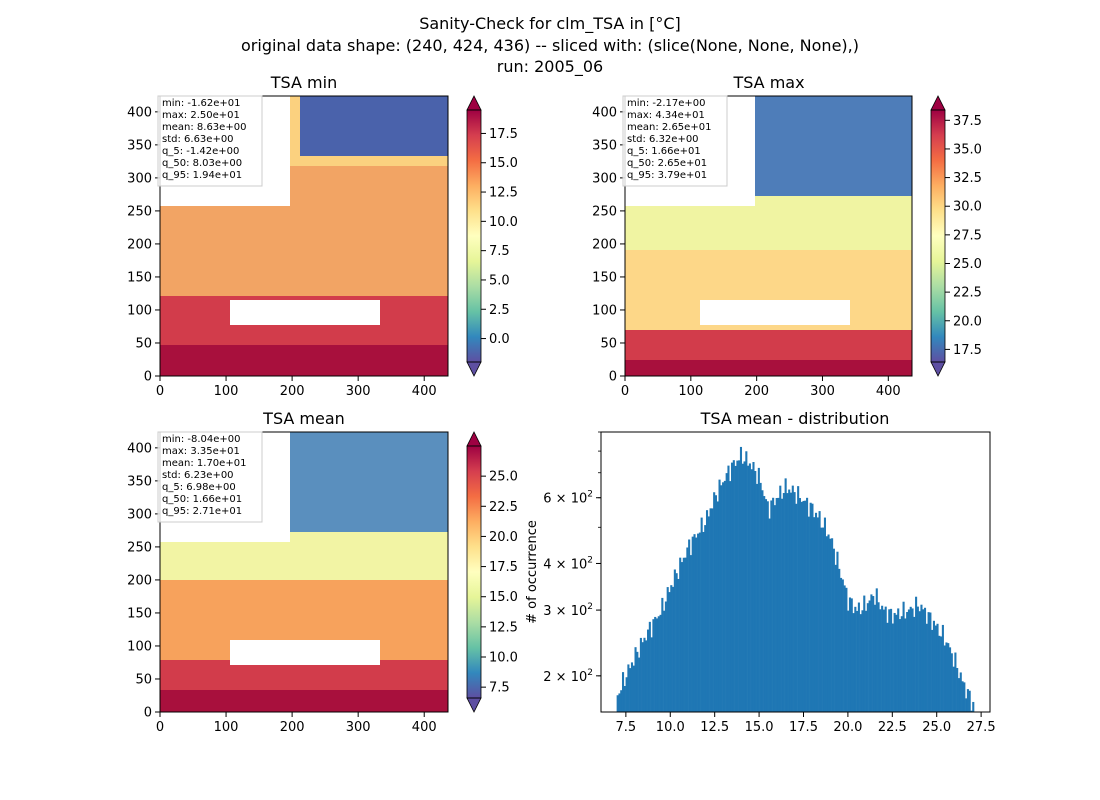 Image resolution: width=1100 pixels, height=800 pixels. What do you see at coordinates (202, 175) in the screenshot?
I see `stat-line: q_95: 1.94e+01` at bounding box center [202, 175].